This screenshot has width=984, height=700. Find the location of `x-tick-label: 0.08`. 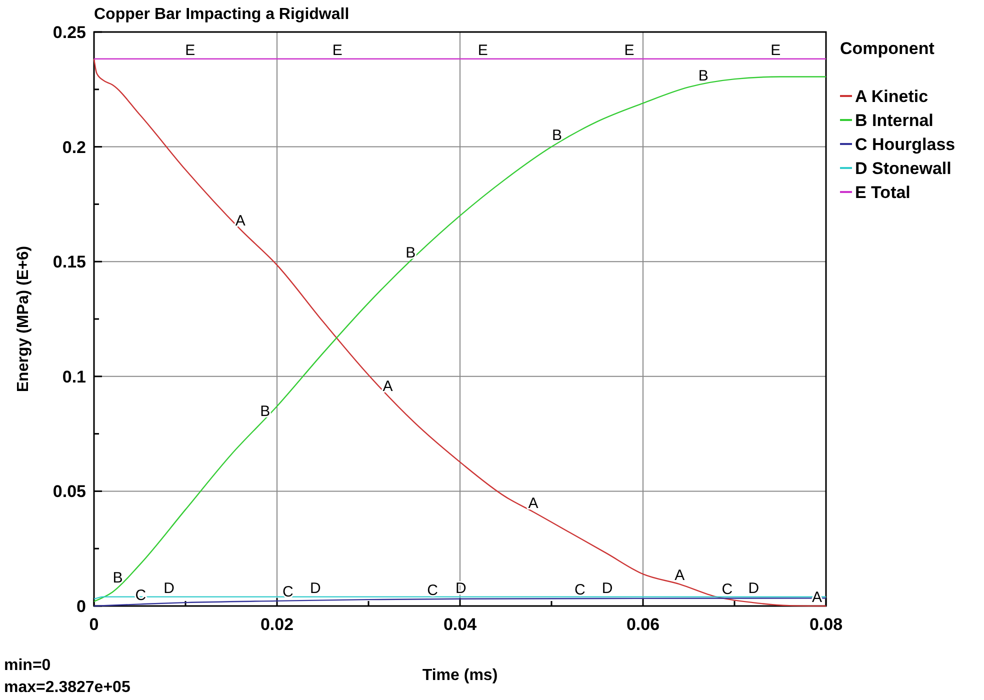

x-tick-label: 0.08 is located at coordinates (826, 624).